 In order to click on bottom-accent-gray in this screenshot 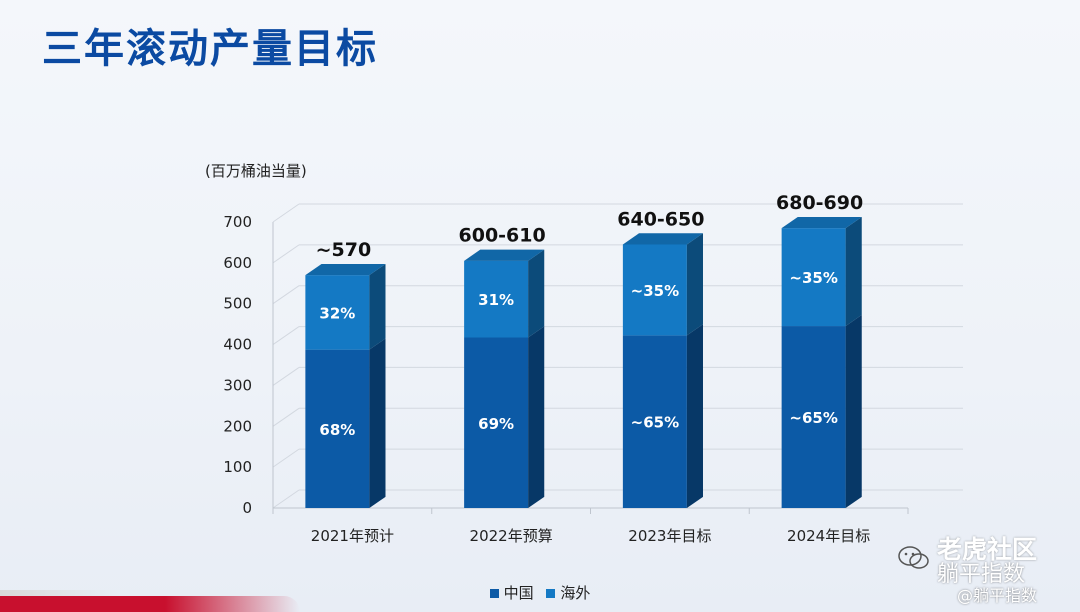, I will do `click(60, 593)`.